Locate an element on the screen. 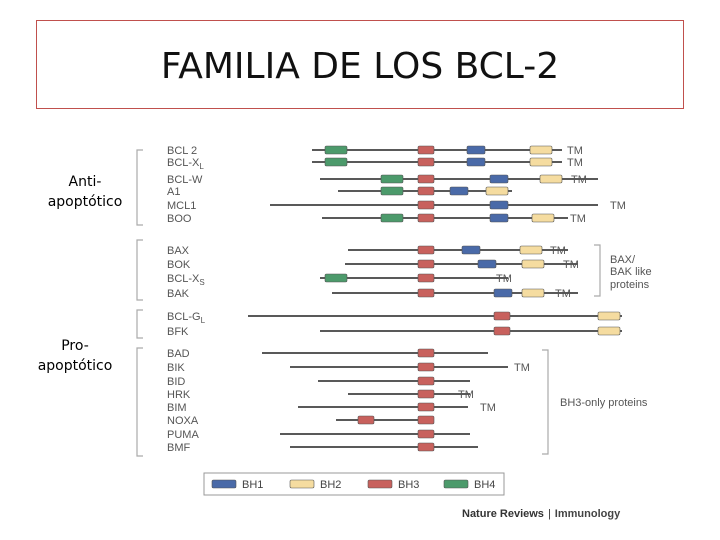 This screenshot has height=540, width=720. protein-name-bik: BIK is located at coordinates (176, 368).